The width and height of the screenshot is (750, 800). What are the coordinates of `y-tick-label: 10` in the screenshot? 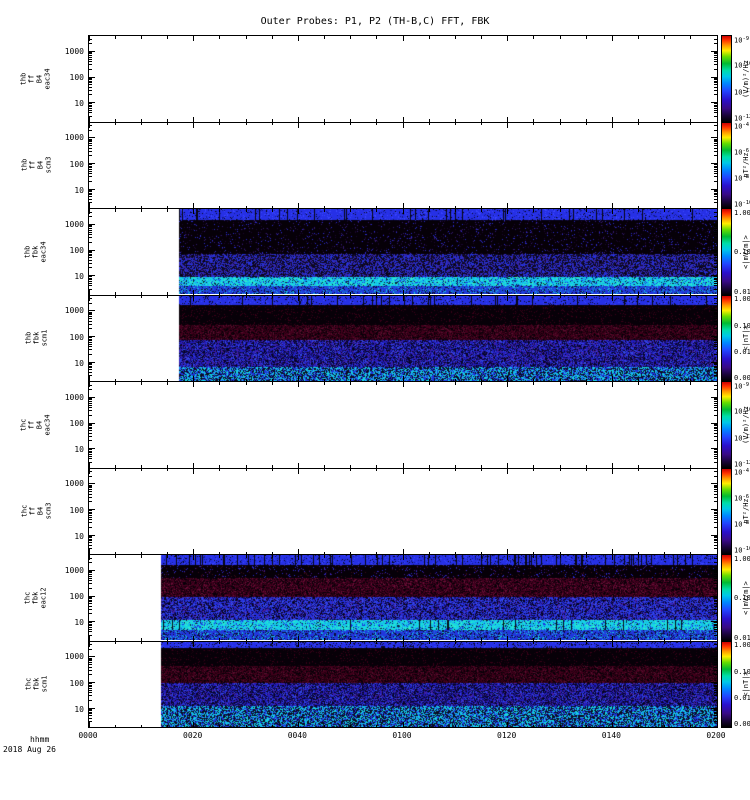 It's located at (79, 450).